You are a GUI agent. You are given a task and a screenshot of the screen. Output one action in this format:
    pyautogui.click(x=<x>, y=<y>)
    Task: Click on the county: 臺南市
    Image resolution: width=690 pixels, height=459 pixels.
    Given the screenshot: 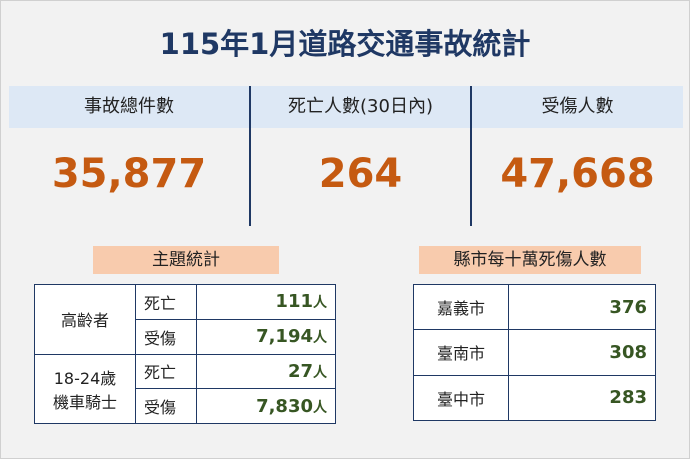 What is the action you would take?
    pyautogui.click(x=461, y=352)
    